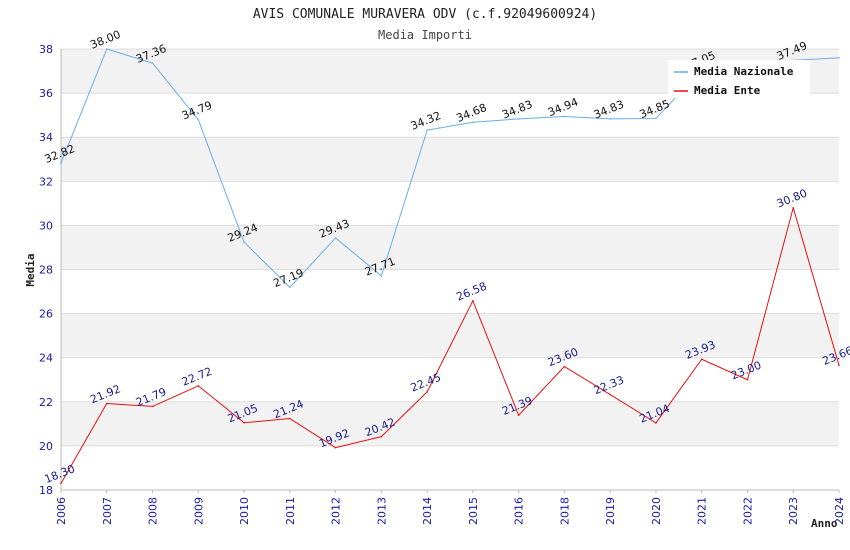 The width and height of the screenshot is (850, 550). I want to click on y-tick-label: 26, so click(46, 314).